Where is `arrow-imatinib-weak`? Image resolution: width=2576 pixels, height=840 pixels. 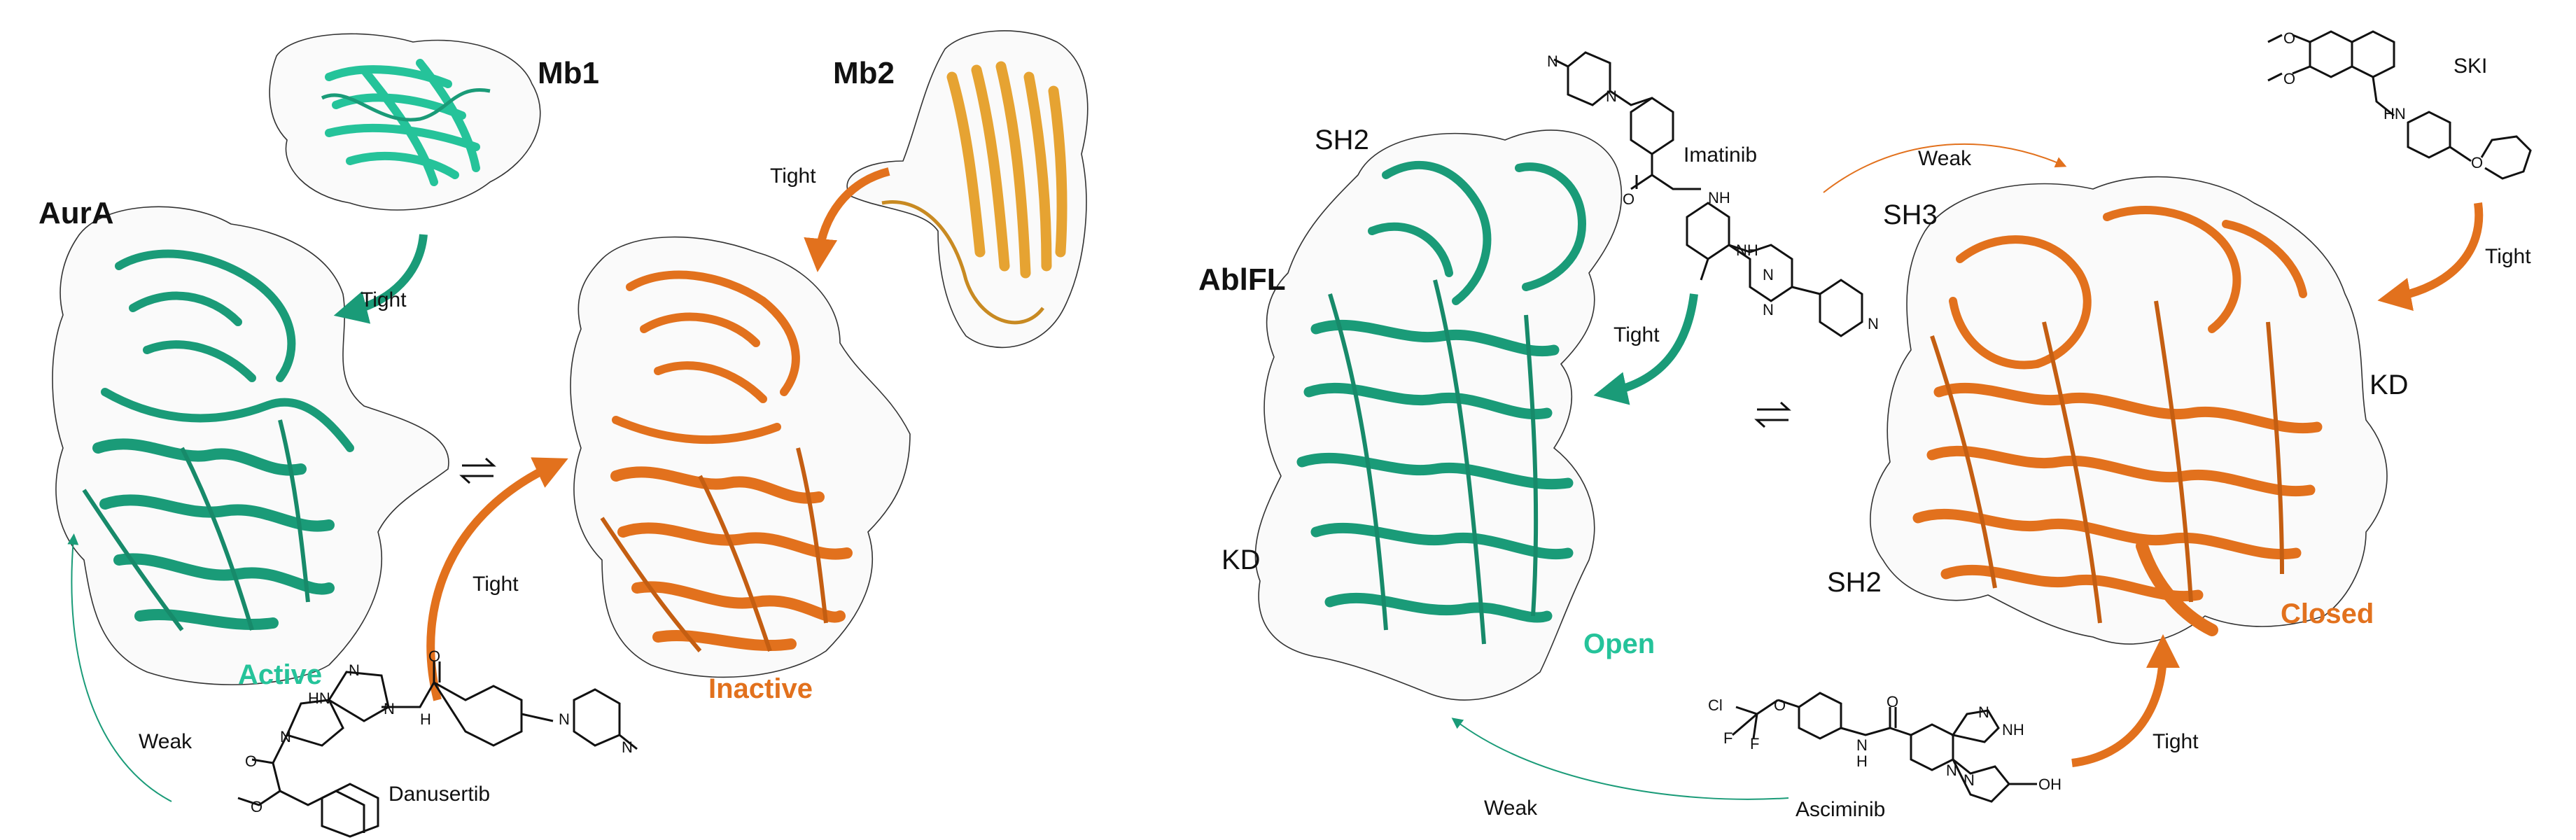
arrow-imatinib-weak is located at coordinates (1945, 168).